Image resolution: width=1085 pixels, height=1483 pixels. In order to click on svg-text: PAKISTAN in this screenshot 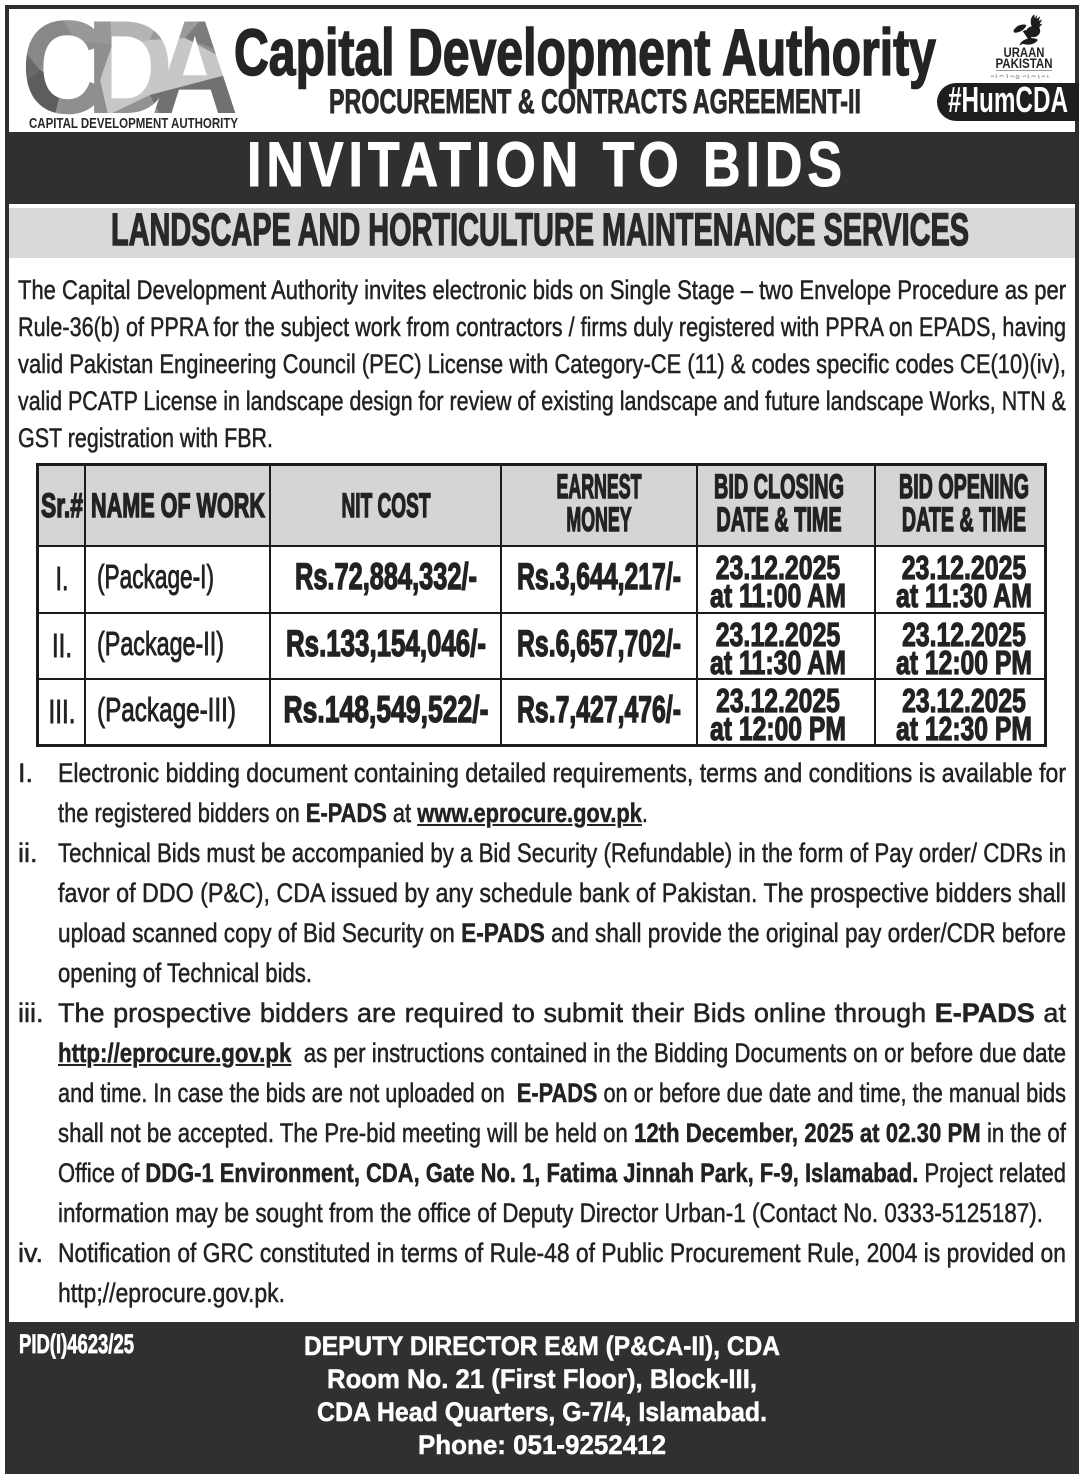, I will do `click(1024, 63)`.